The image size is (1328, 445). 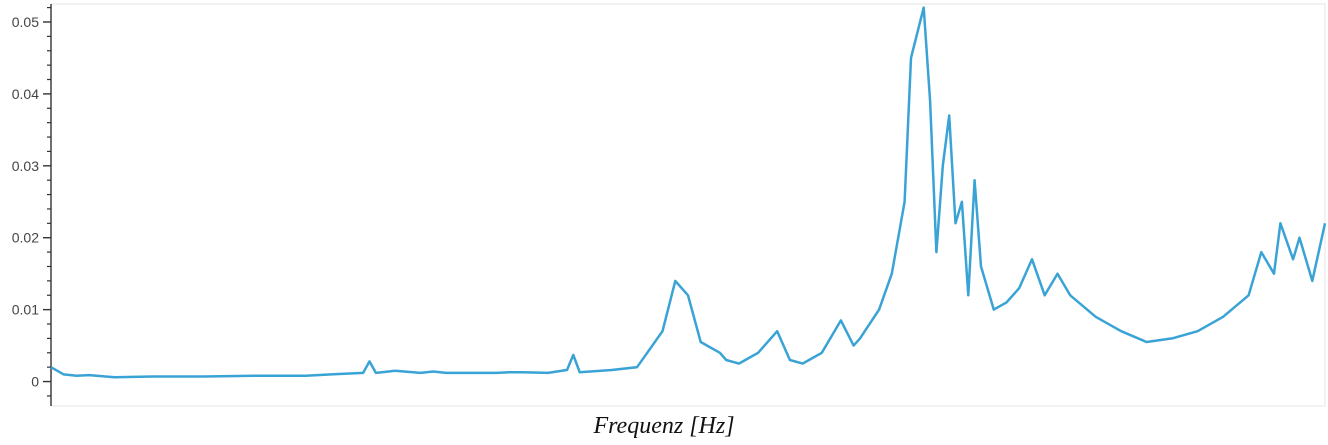 I want to click on y-tick-label: 0.04, so click(x=25, y=94).